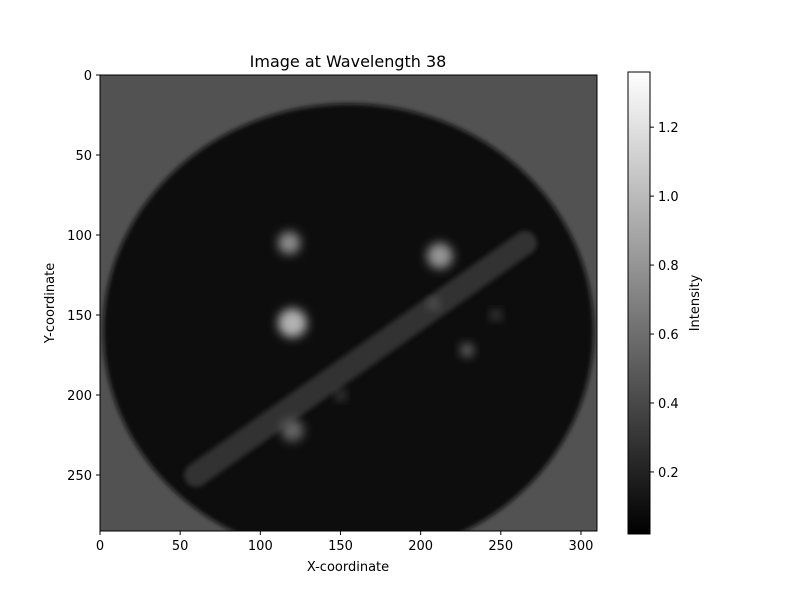  Describe the element at coordinates (88, 76) in the screenshot. I see `y-tick-label: 0` at that location.